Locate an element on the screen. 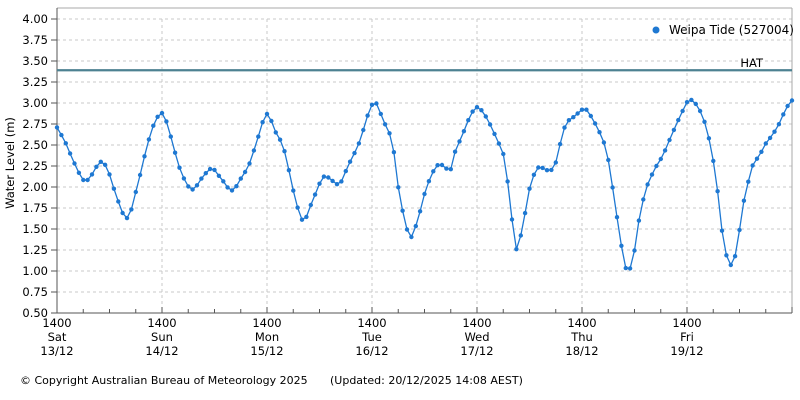  x-tick-label-day: Wed is located at coordinates (476, 337).